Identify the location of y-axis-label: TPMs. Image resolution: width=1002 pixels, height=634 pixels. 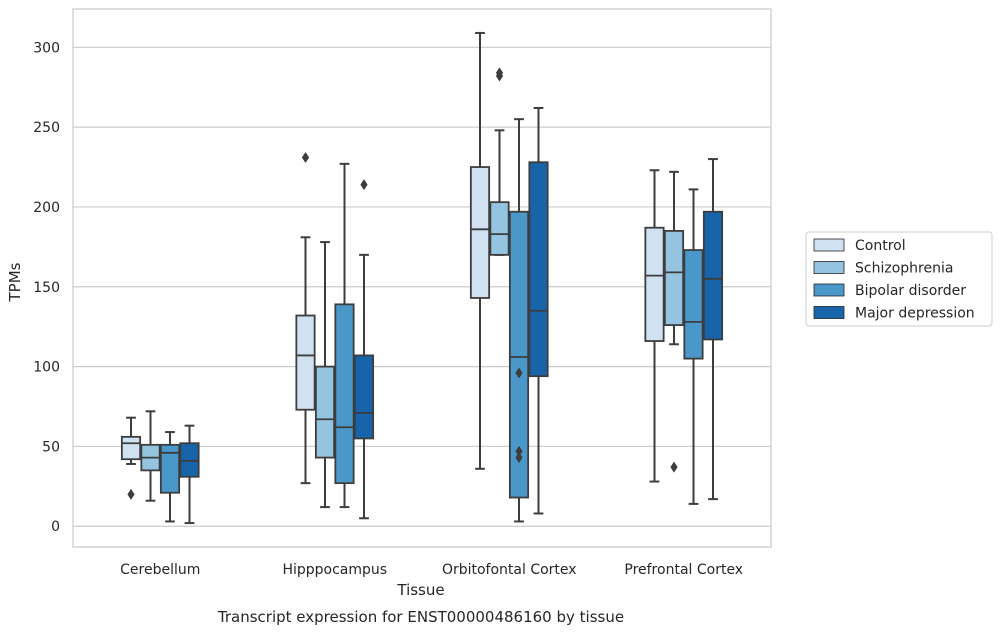
(15, 282).